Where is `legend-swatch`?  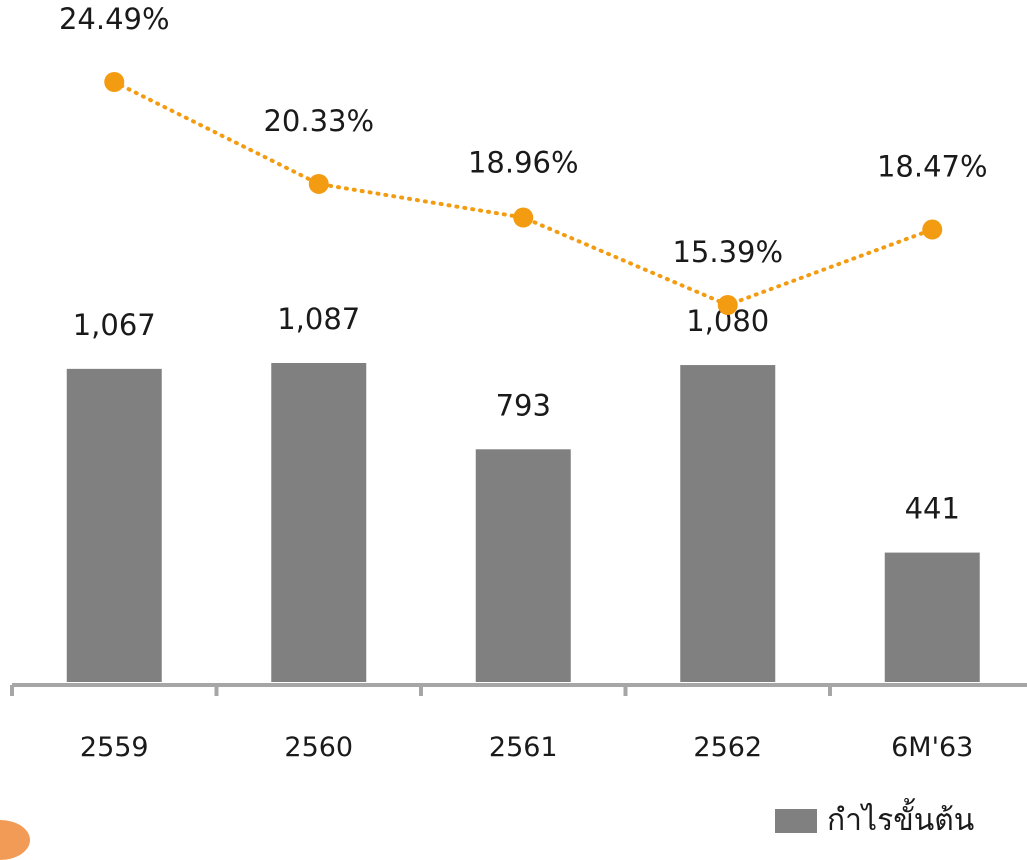 legend-swatch is located at coordinates (796, 821).